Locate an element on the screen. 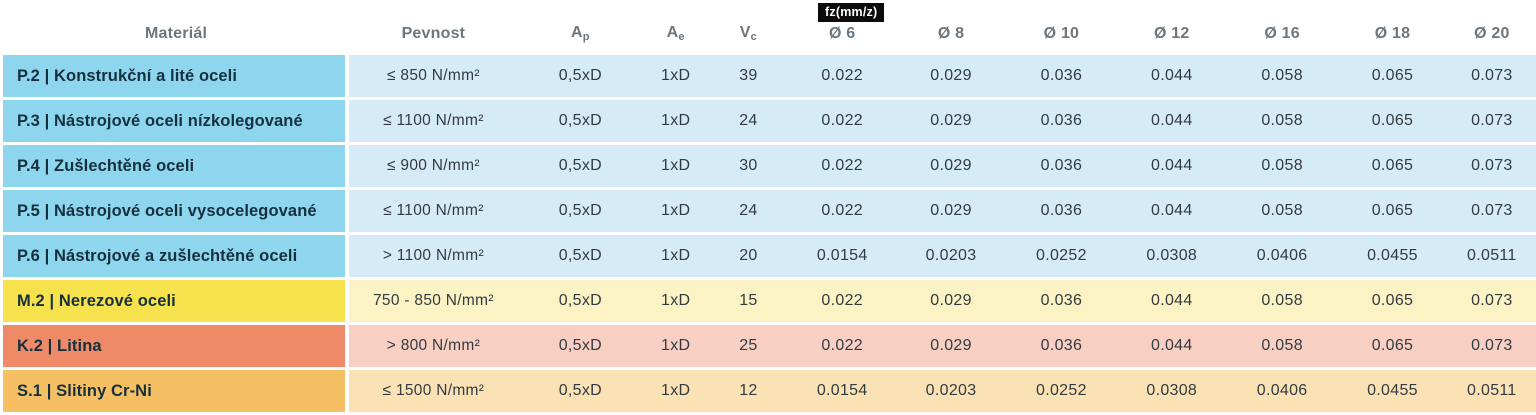 This screenshot has width=1536, height=415. material-cell: P.2 | Konstrukční a lité oceli is located at coordinates (176, 76).